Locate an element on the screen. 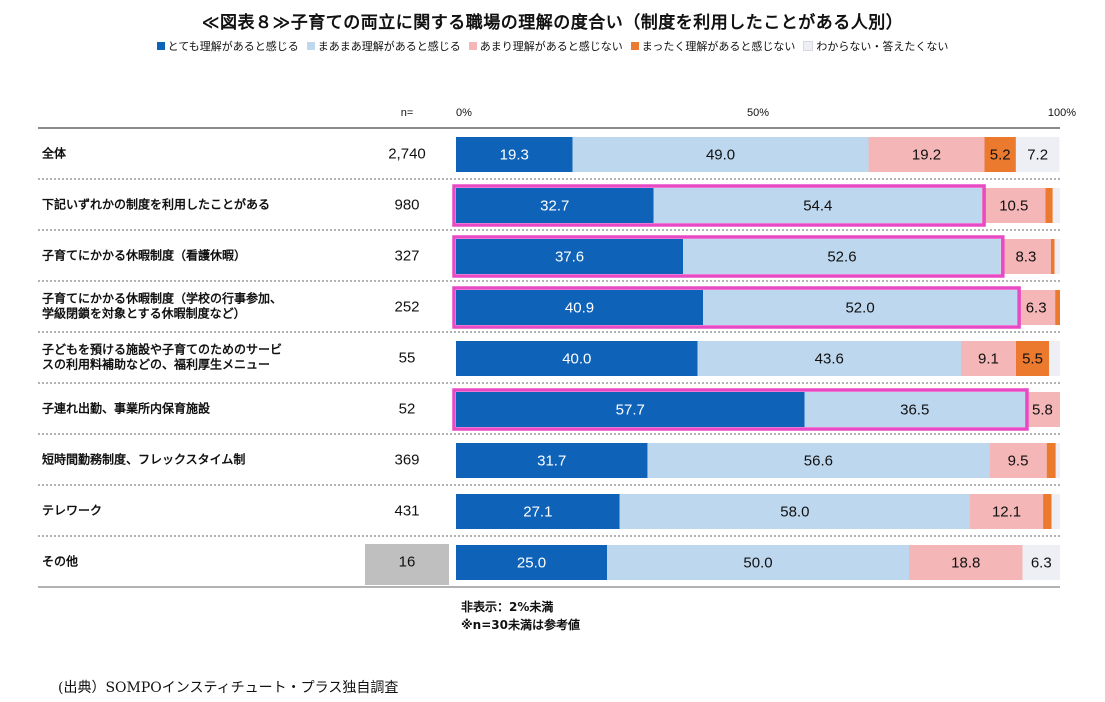 The height and width of the screenshot is (702, 1105). data-label: 43.6 is located at coordinates (829, 359).